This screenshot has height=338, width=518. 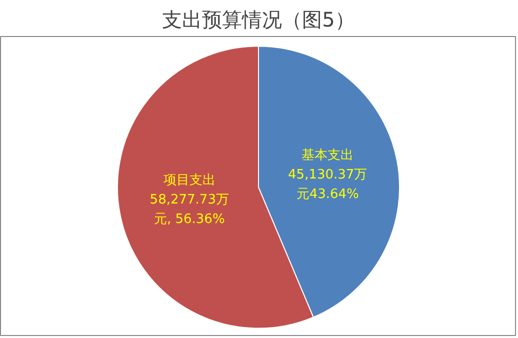 What do you see at coordinates (189, 180) in the screenshot?
I see `slice-label: 项目支出` at bounding box center [189, 180].